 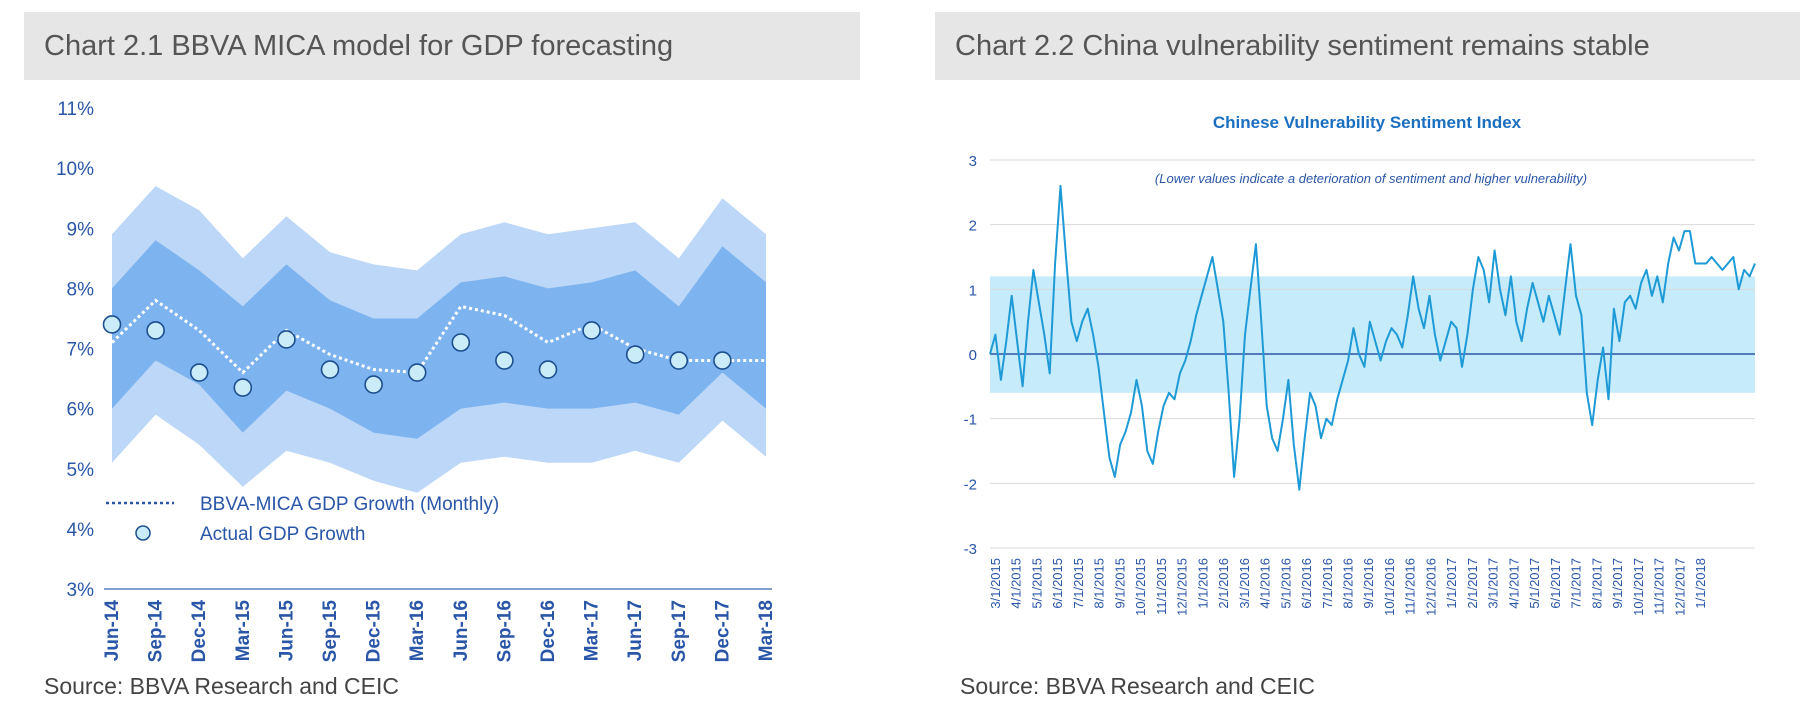 I want to click on x-tick-label: 10/1/2016, so click(x=1389, y=587).